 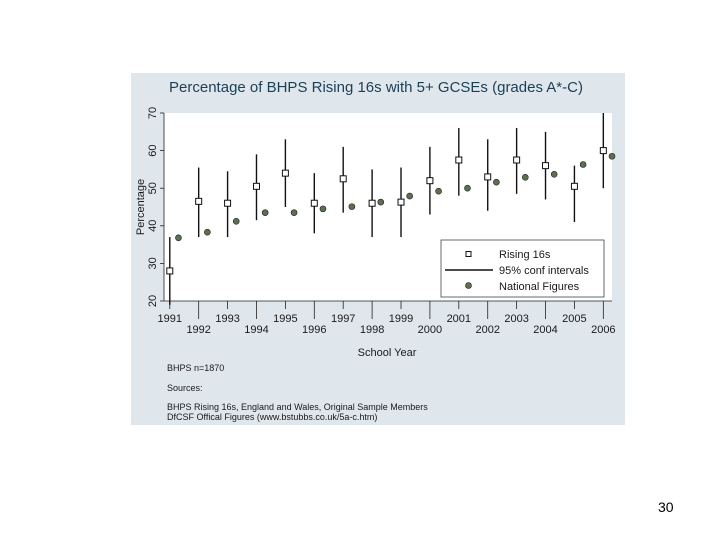 I want to click on x-tick-label-upper: 1999, so click(x=401, y=319).